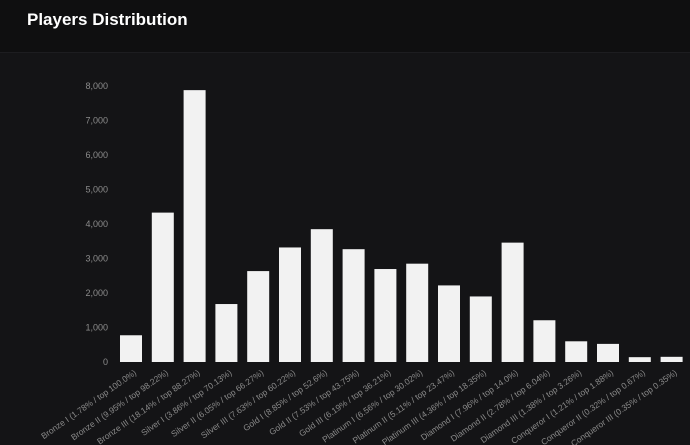 The image size is (690, 445). What do you see at coordinates (96, 190) in the screenshot?
I see `y-tick-label: 5,000` at bounding box center [96, 190].